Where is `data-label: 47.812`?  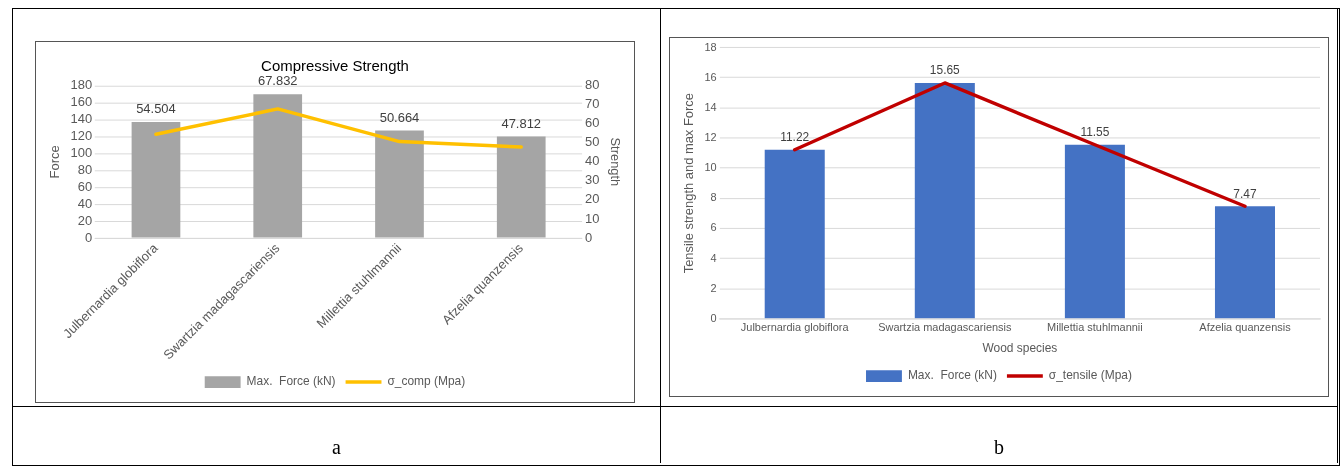 data-label: 47.812 is located at coordinates (521, 123).